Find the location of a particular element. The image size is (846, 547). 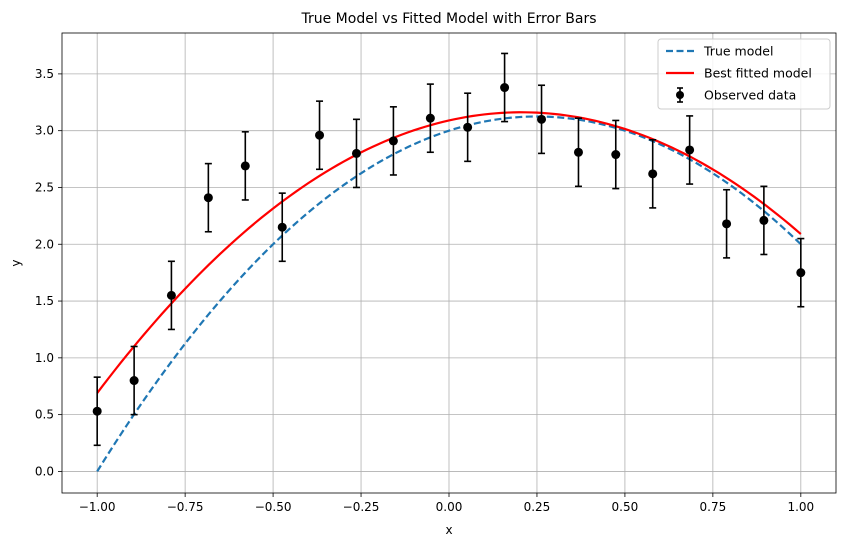

legend: True model Best fitted model Observed data is located at coordinates (744, 74).